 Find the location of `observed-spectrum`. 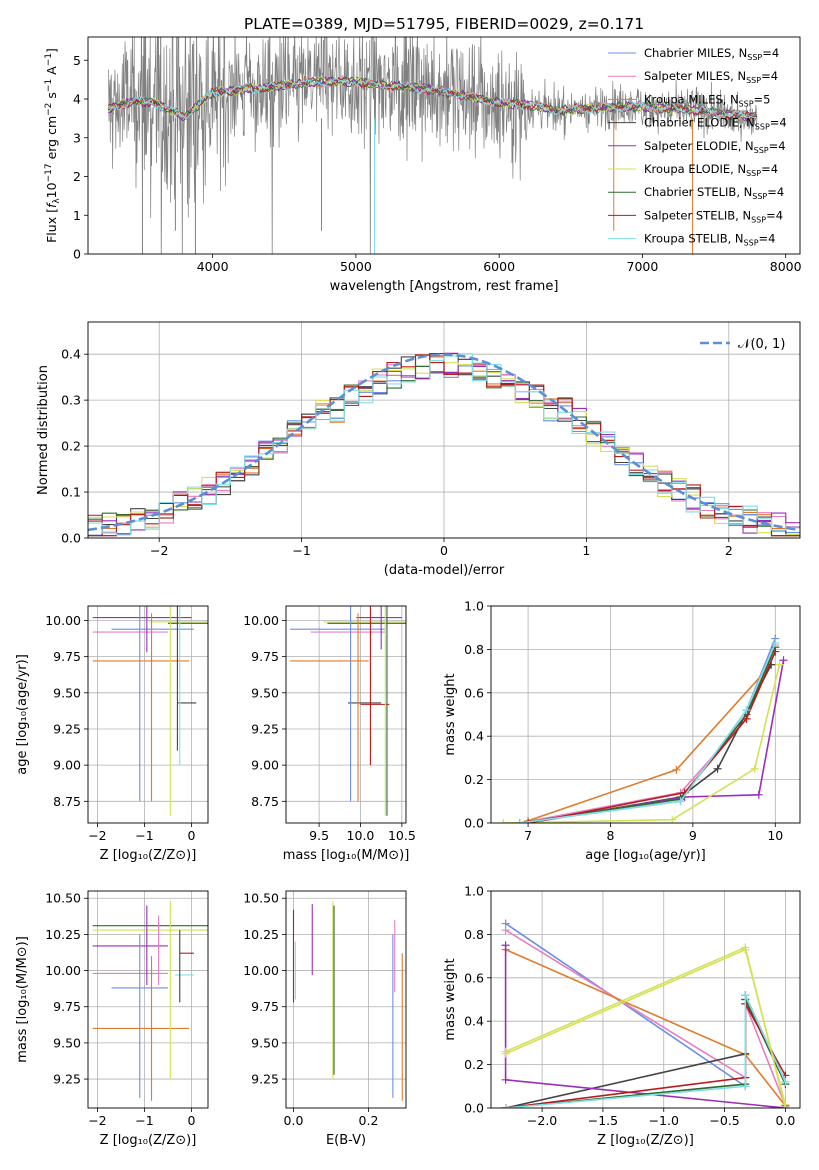

observed-spectrum is located at coordinates (432, 145).